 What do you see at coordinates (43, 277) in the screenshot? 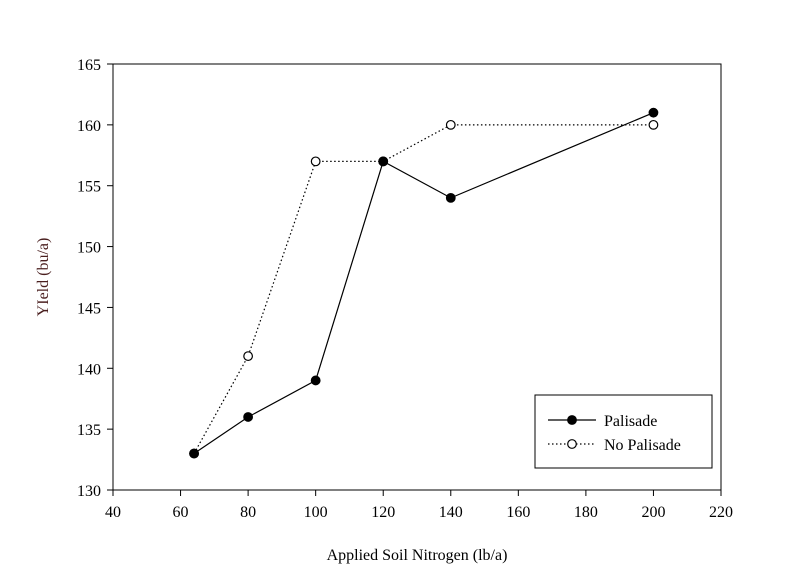
I see `y-axis-label: YIeld (bu/a)` at bounding box center [43, 277].